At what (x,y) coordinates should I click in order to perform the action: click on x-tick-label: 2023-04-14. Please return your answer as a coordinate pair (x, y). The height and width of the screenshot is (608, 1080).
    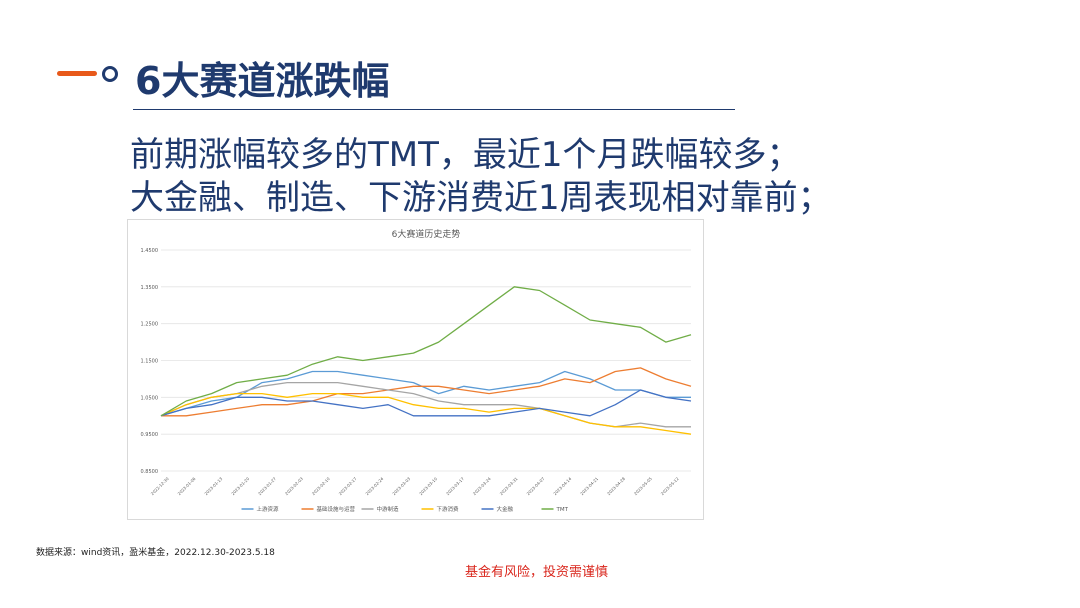
    Looking at the image, I should click on (562, 486).